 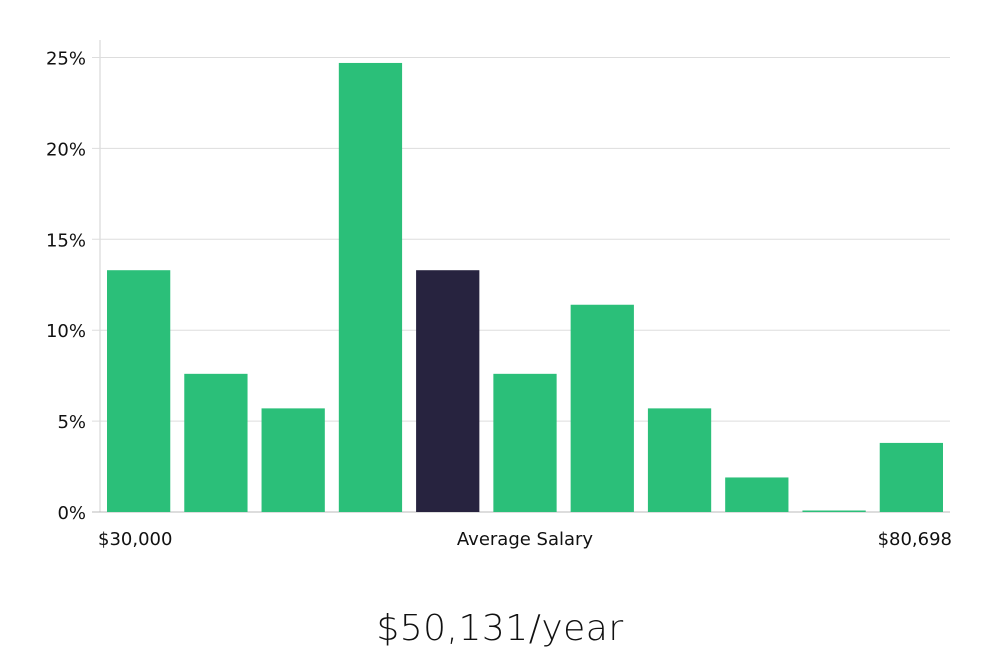 What do you see at coordinates (66, 59) in the screenshot?
I see `y-tick-label: 25%` at bounding box center [66, 59].